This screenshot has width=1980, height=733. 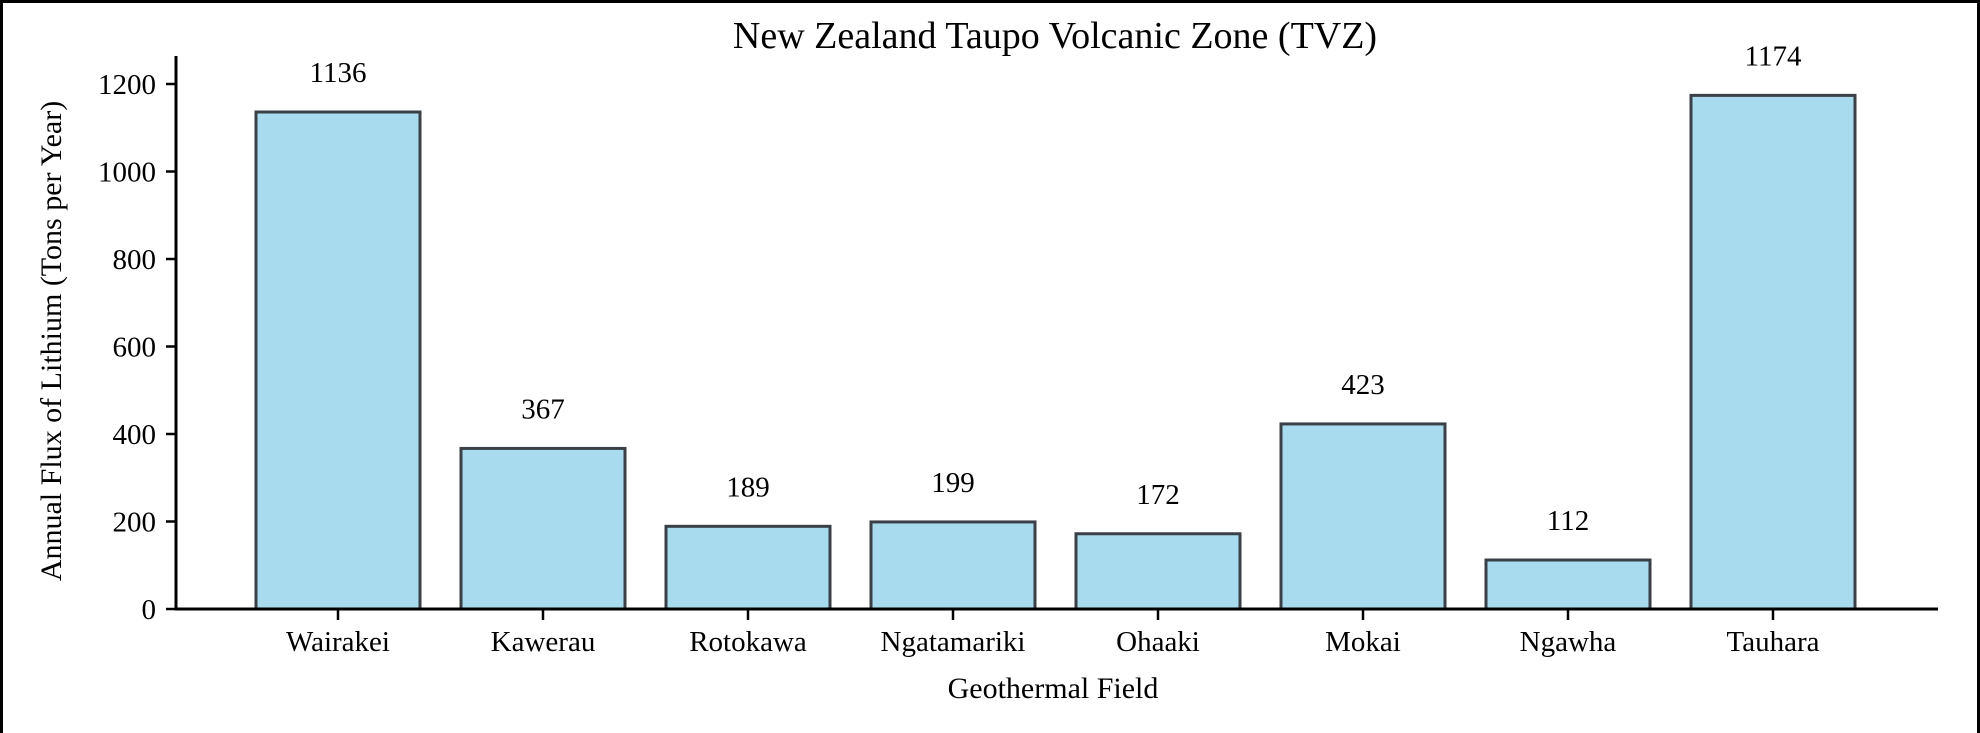 What do you see at coordinates (1773, 642) in the screenshot?
I see `x-tick-label: Tauhara` at bounding box center [1773, 642].